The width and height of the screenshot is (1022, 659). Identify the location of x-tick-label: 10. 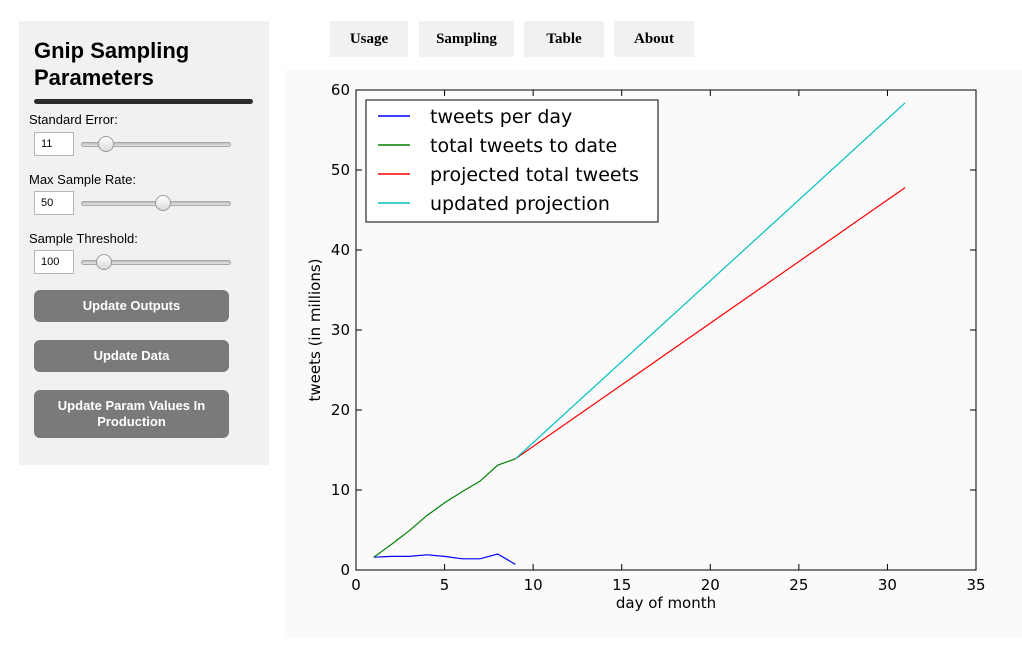
(533, 585).